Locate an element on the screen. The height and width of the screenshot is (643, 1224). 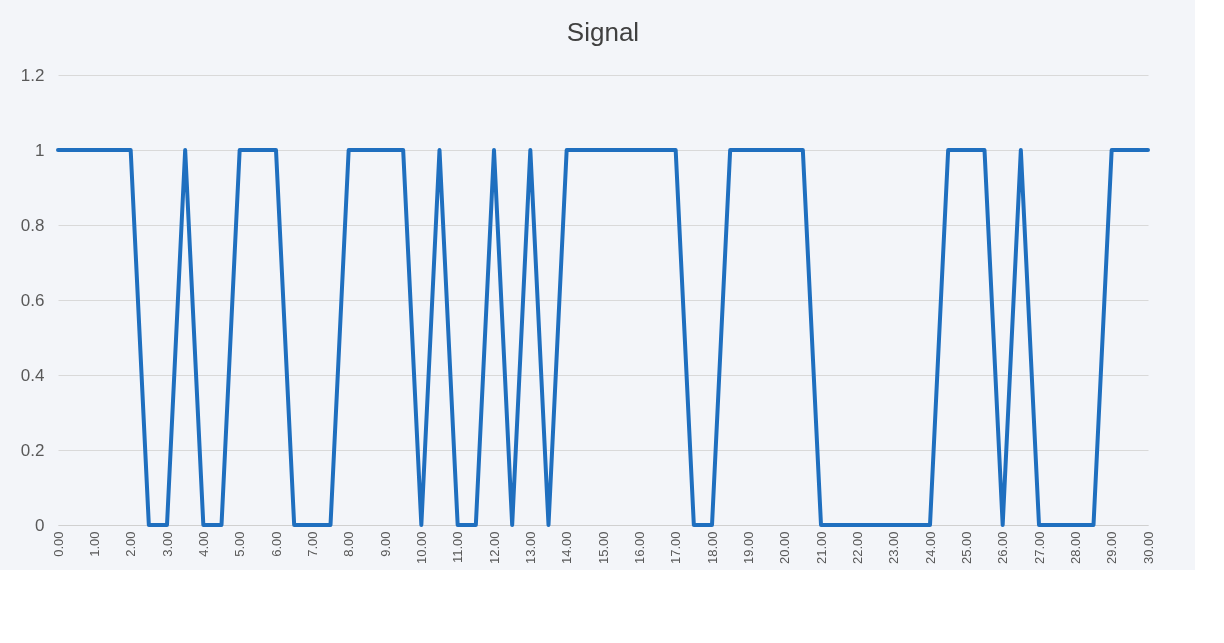
chart-title: Signal is located at coordinates (603, 32).